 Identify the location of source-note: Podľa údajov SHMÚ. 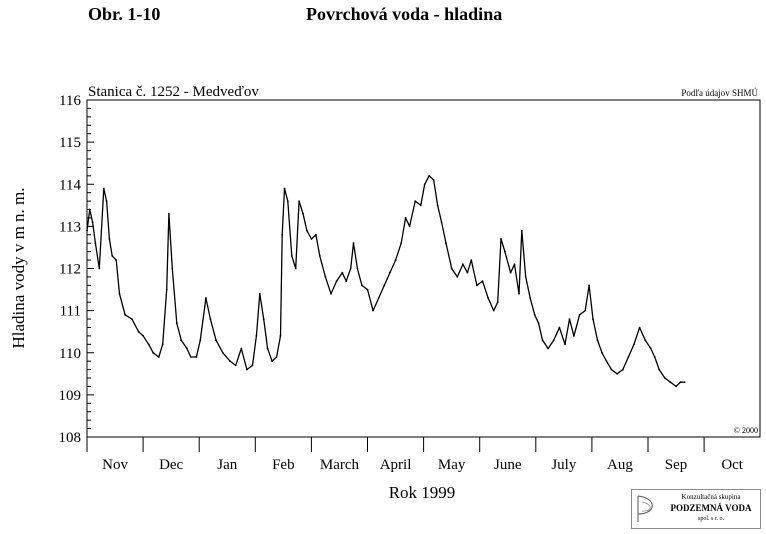
(719, 93).